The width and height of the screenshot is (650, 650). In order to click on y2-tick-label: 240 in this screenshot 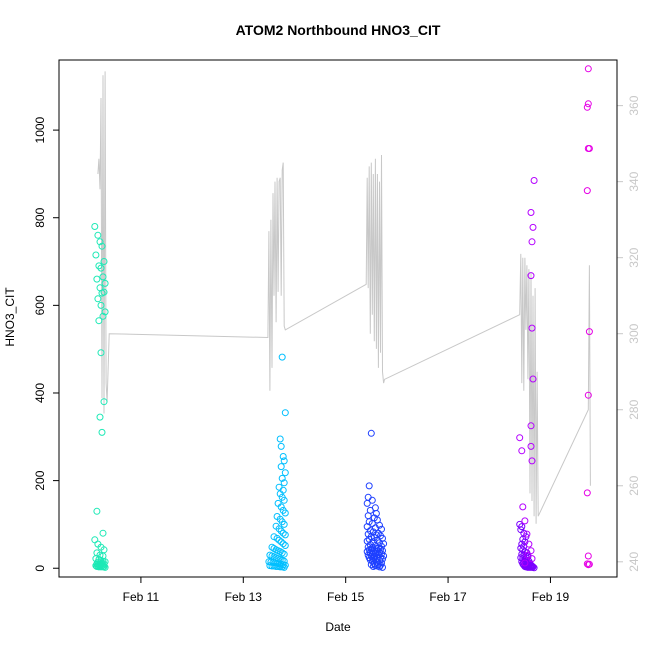, I will do `click(634, 561)`.